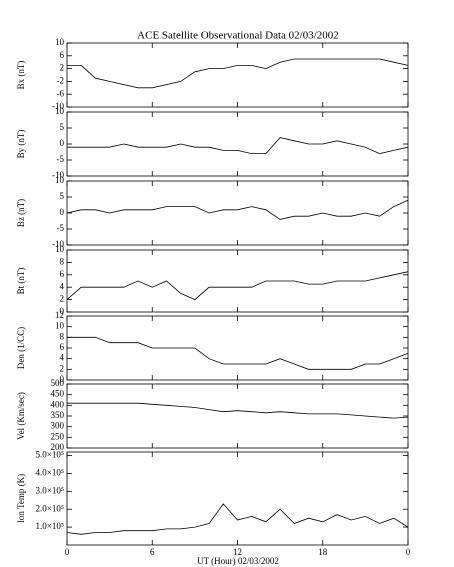 The height and width of the screenshot is (567, 454). I want to click on y-tick-label: 400, so click(58, 404).